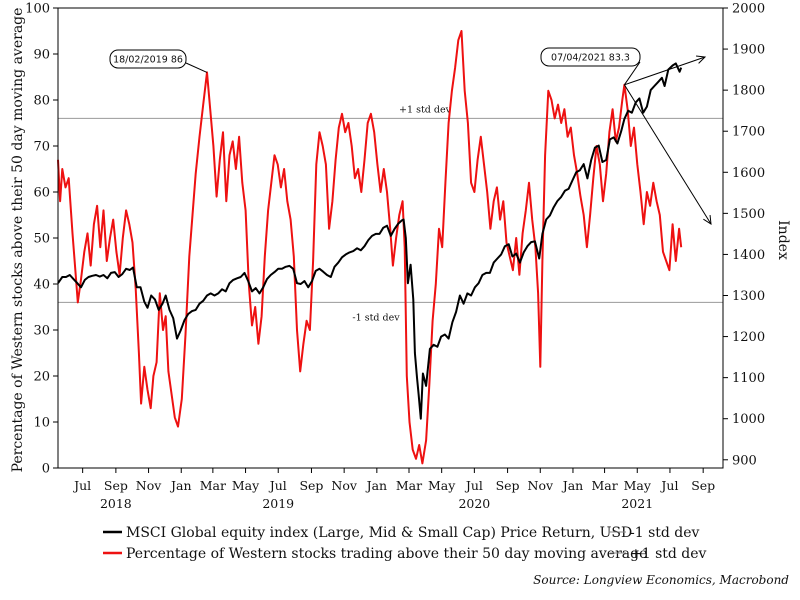  Describe the element at coordinates (41, 331) in the screenshot. I see `left-tick-label: 30` at that location.